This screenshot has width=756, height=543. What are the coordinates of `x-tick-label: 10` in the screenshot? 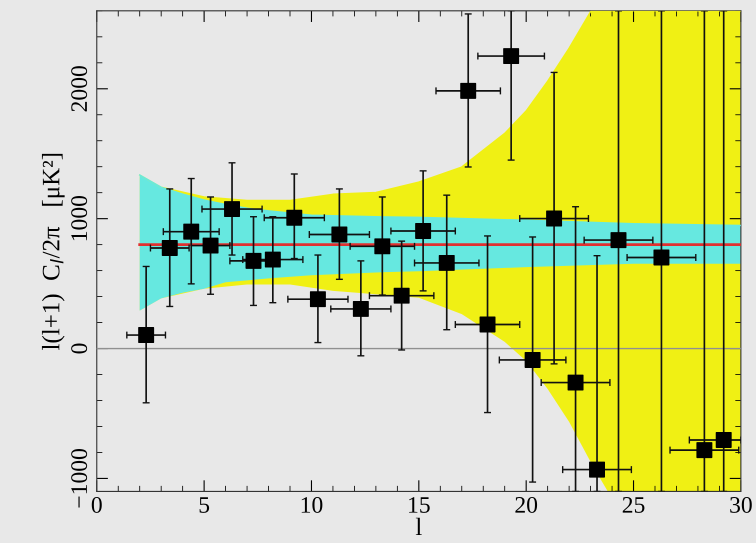 It's located at (312, 504).